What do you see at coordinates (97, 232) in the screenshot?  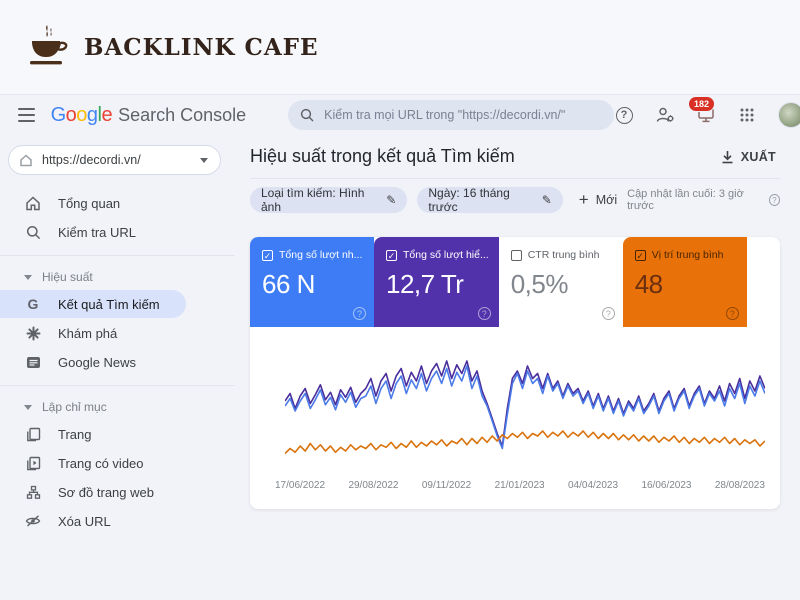 I see `sidebar-item-label: Kiểm tra URL` at bounding box center [97, 232].